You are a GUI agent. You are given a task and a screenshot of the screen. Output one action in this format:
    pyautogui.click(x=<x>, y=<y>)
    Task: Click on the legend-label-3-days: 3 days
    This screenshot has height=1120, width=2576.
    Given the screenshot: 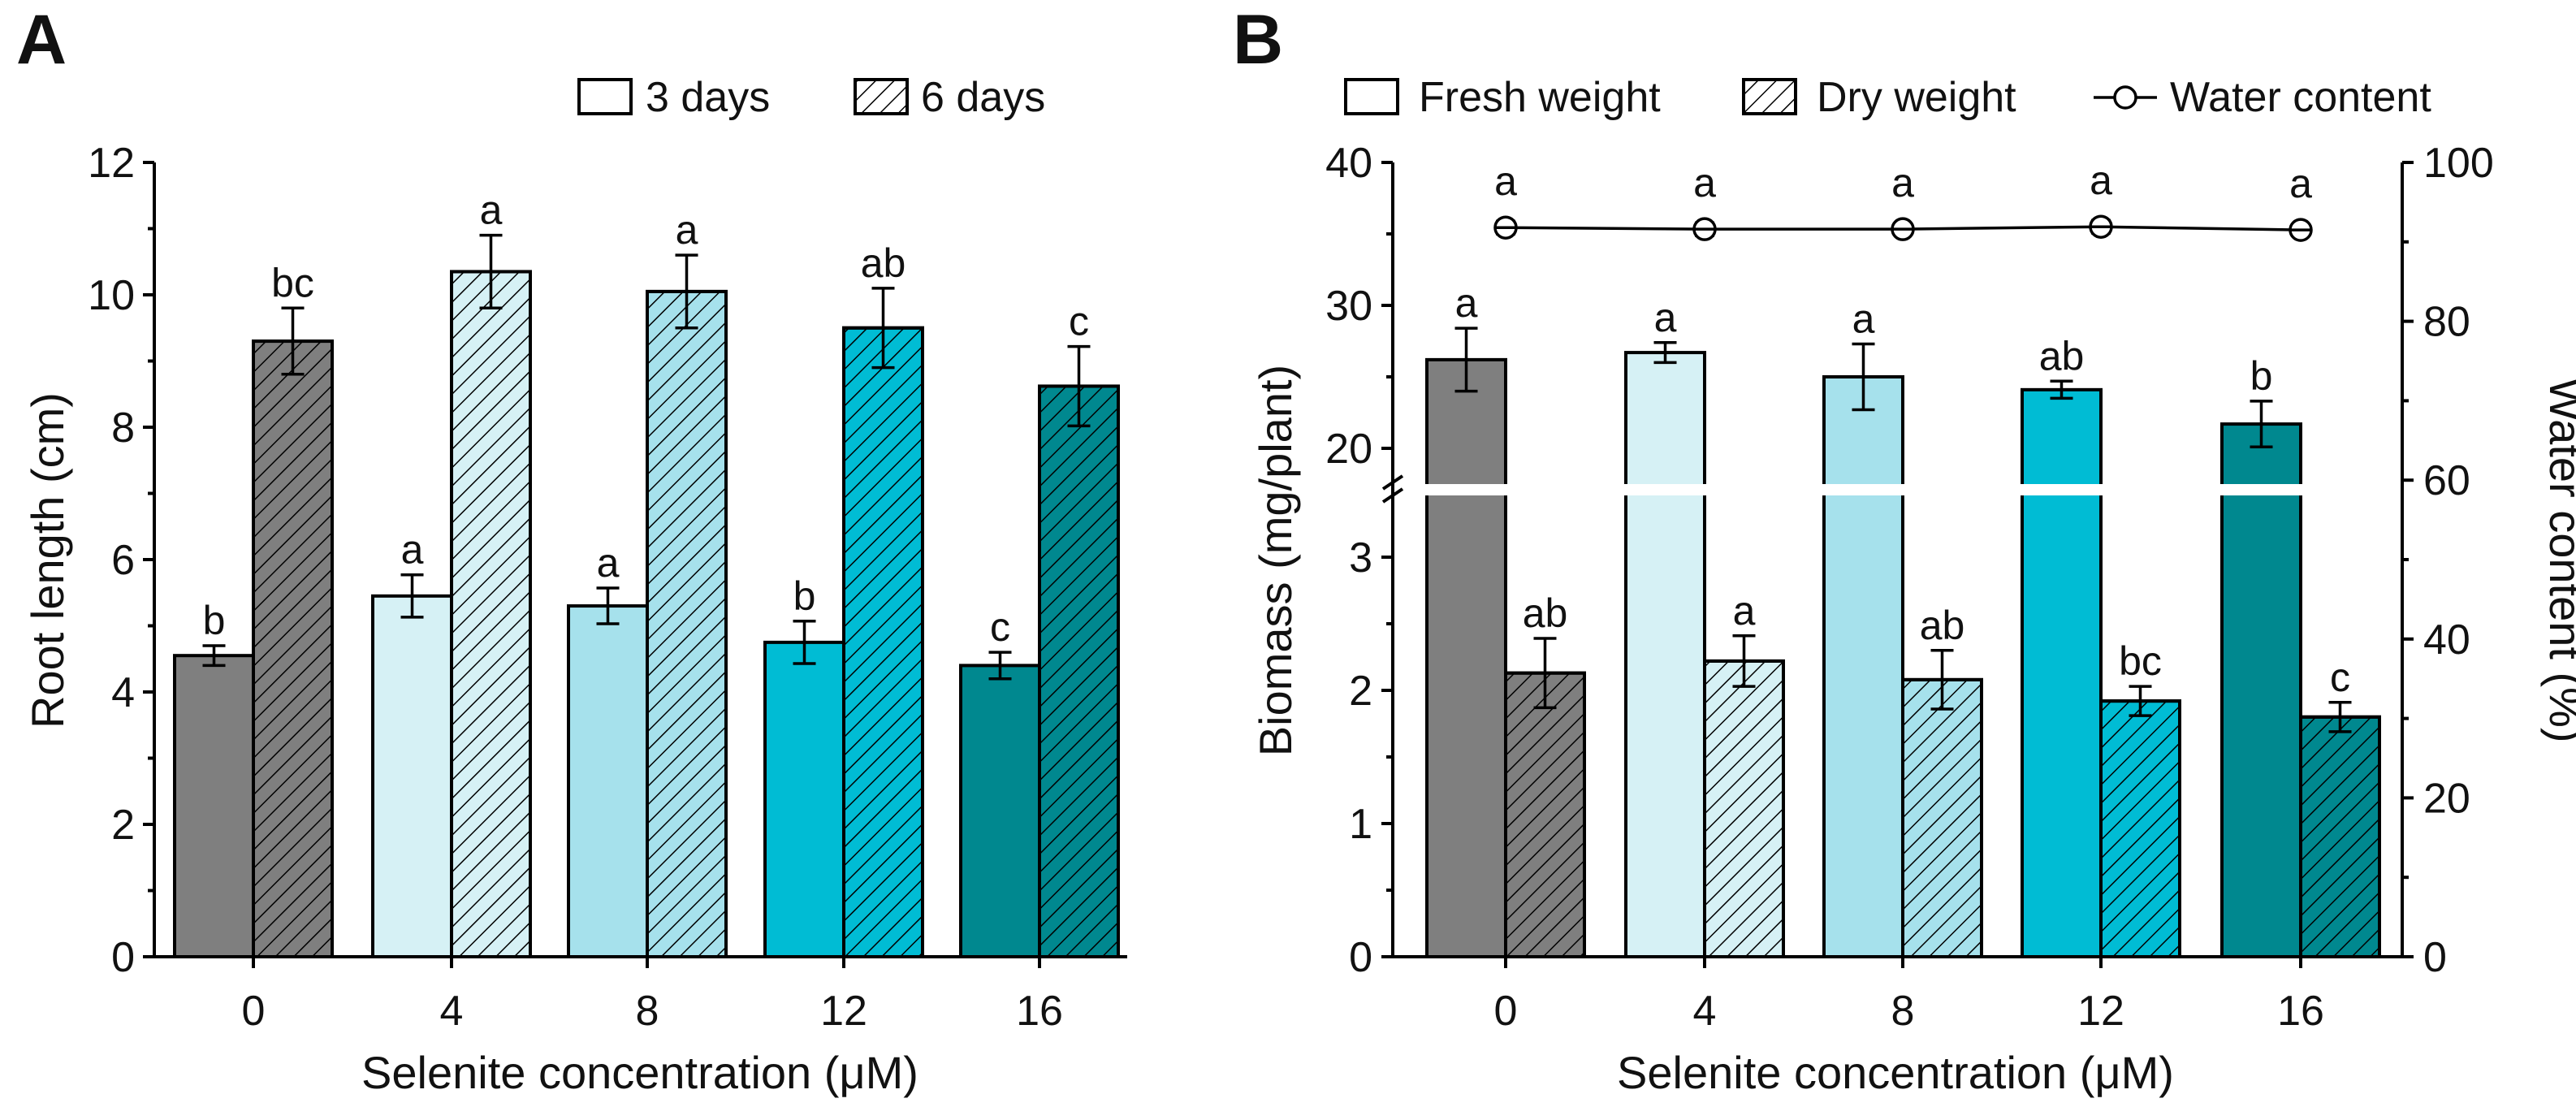 What is the action you would take?
    pyautogui.click(x=708, y=97)
    